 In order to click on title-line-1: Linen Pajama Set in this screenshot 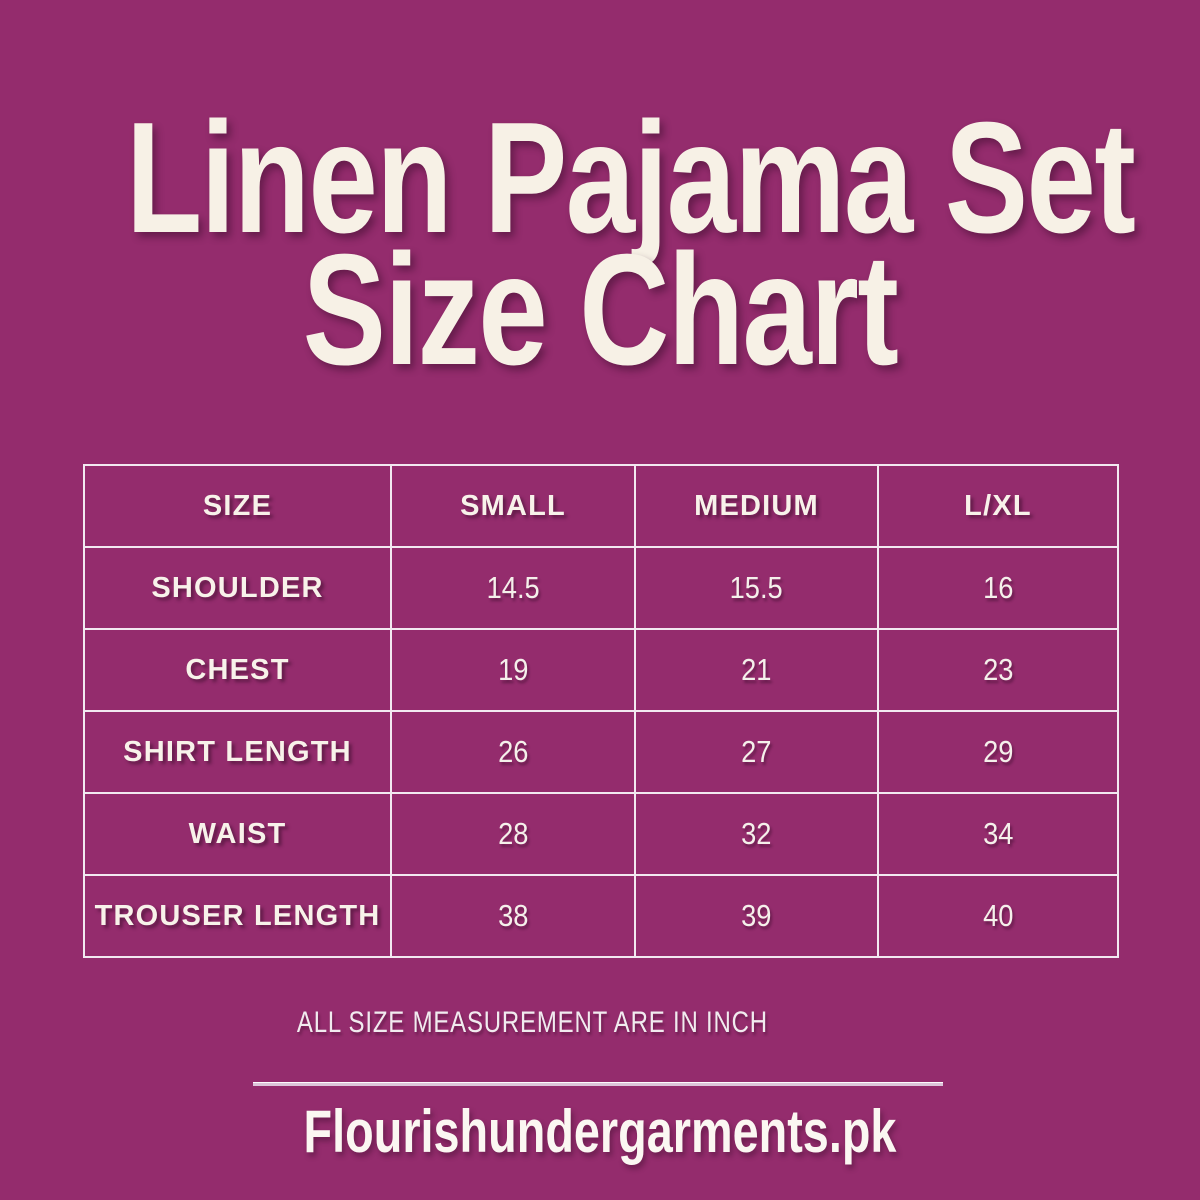, I will do `click(631, 178)`.